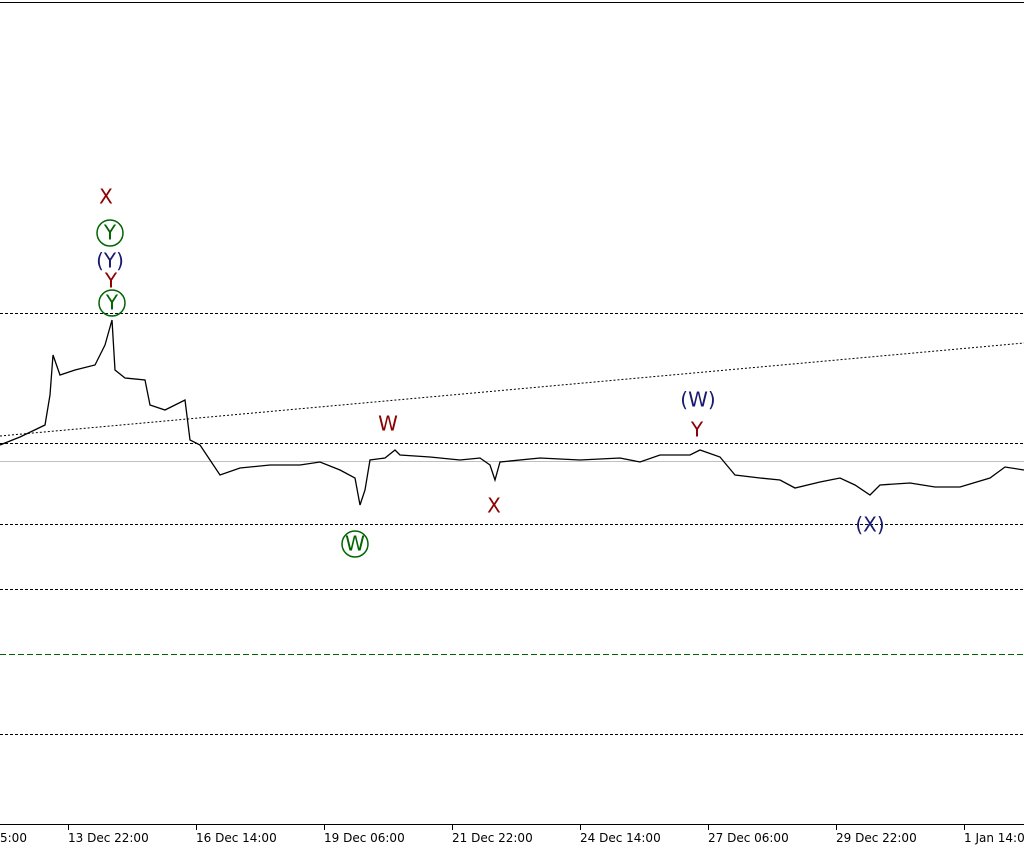  Describe the element at coordinates (364, 838) in the screenshot. I see `x-tick-label: 19 Dec 06:00` at that location.